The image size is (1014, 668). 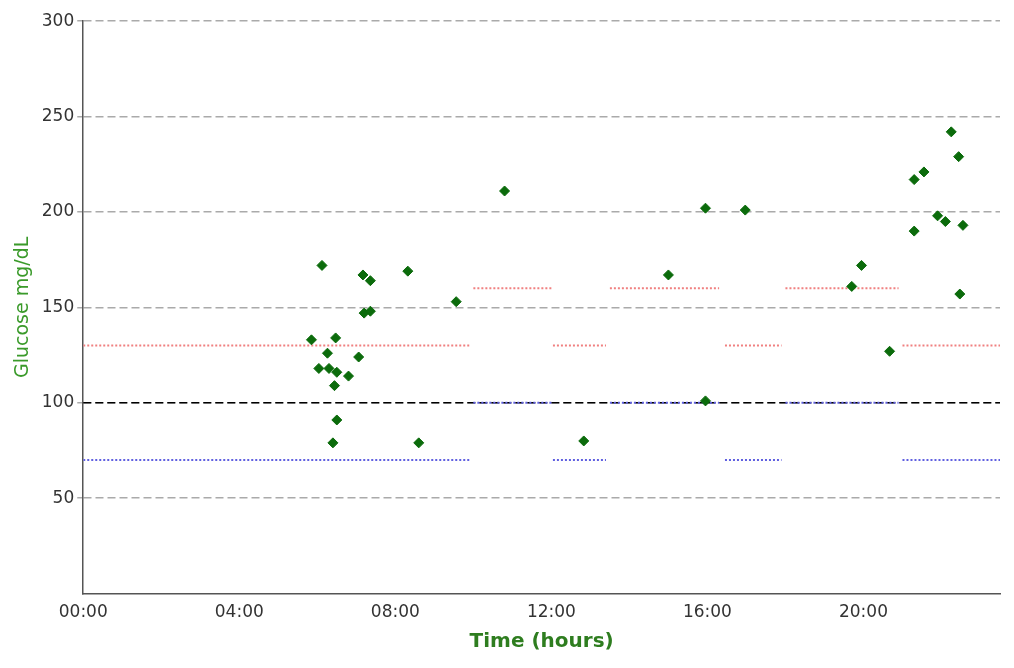 I want to click on y-tick-label: 100, so click(x=58, y=401).